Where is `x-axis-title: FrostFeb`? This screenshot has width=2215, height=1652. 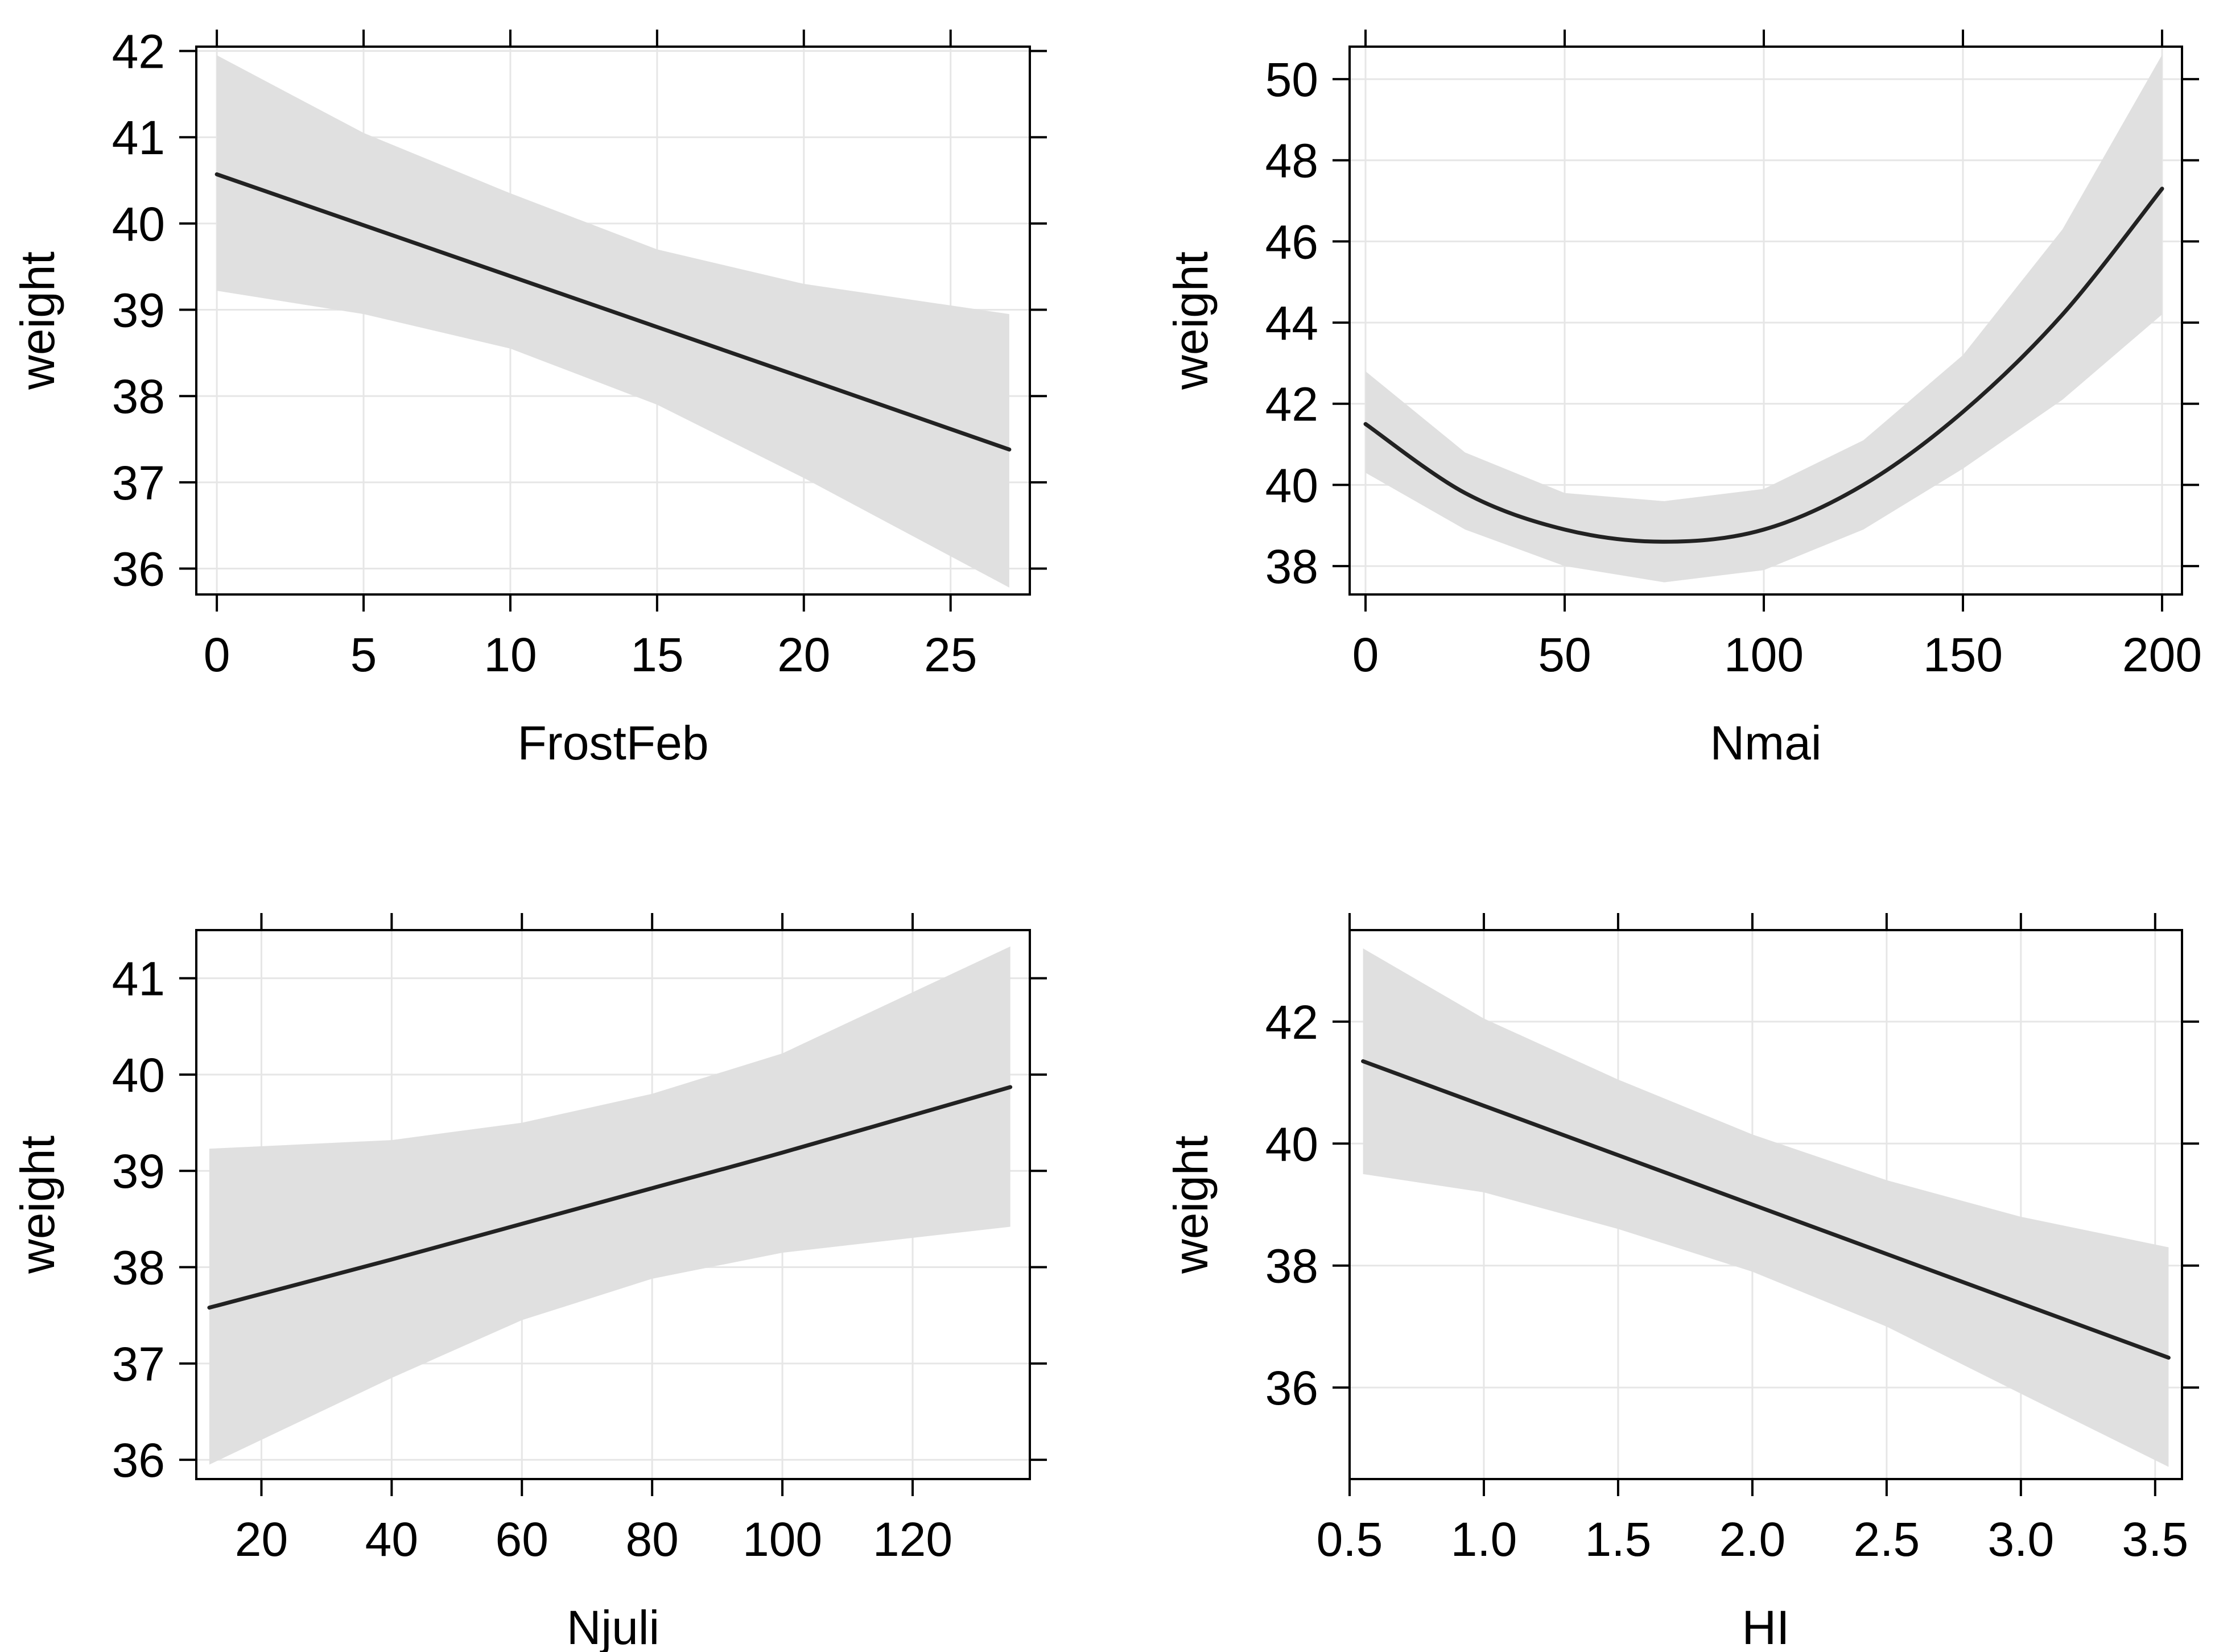 x-axis-title: FrostFeb is located at coordinates (612, 743).